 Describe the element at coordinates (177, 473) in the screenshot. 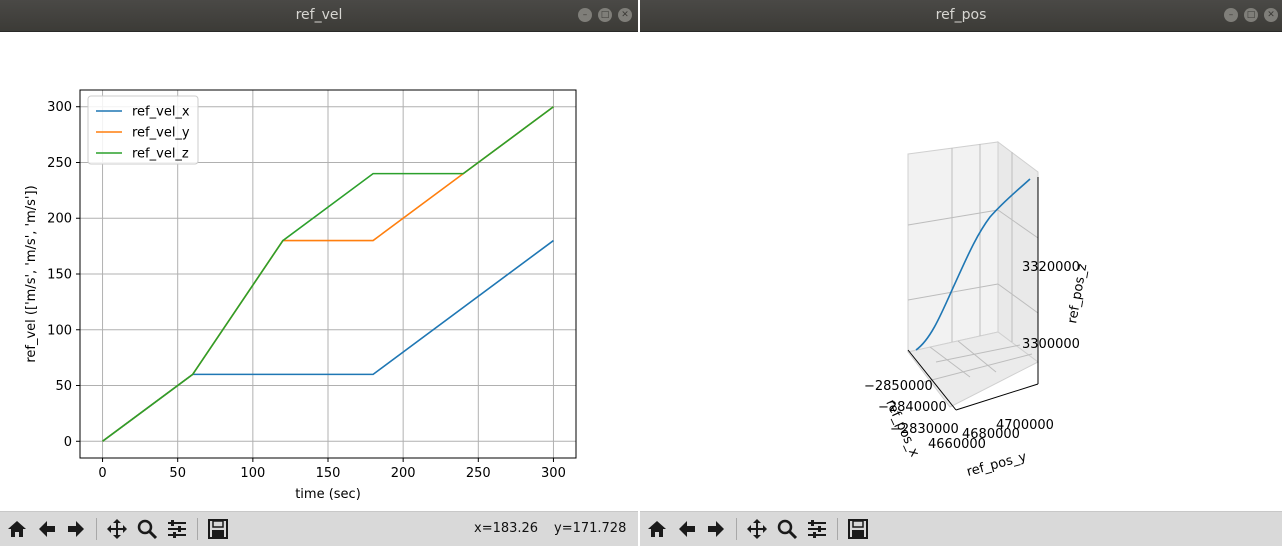

I see `x-tick-label: 50` at that location.